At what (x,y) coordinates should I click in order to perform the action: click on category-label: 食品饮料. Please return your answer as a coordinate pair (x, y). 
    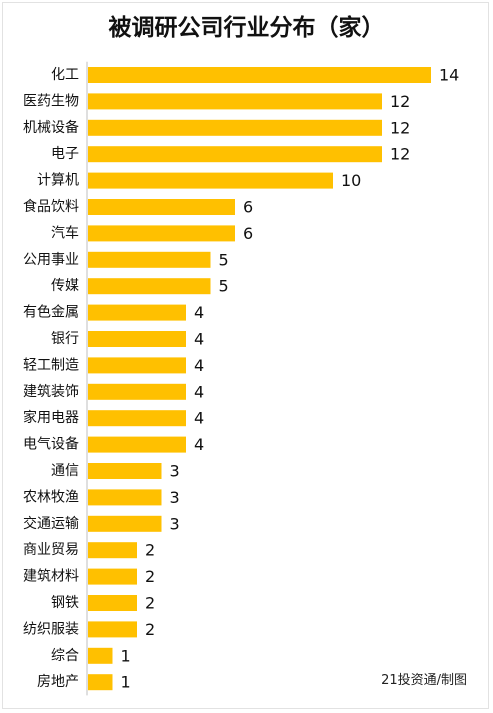
    Looking at the image, I should click on (51, 206).